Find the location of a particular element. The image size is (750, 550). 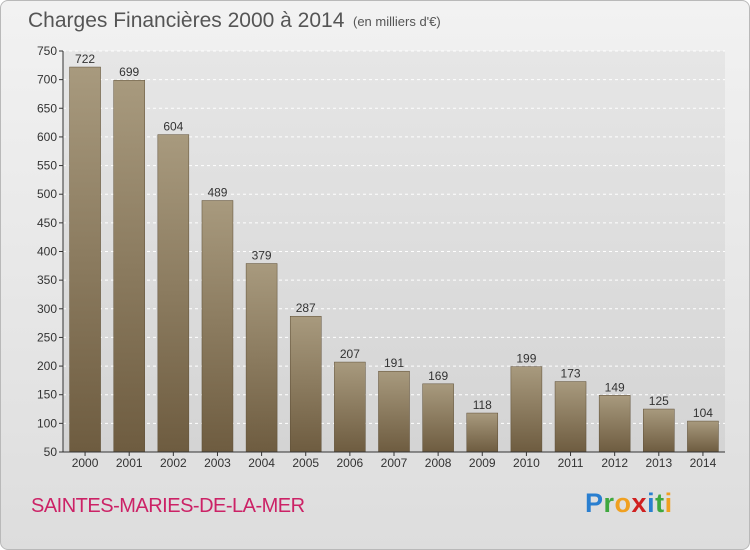

brand-logo: Proxiti is located at coordinates (629, 503).